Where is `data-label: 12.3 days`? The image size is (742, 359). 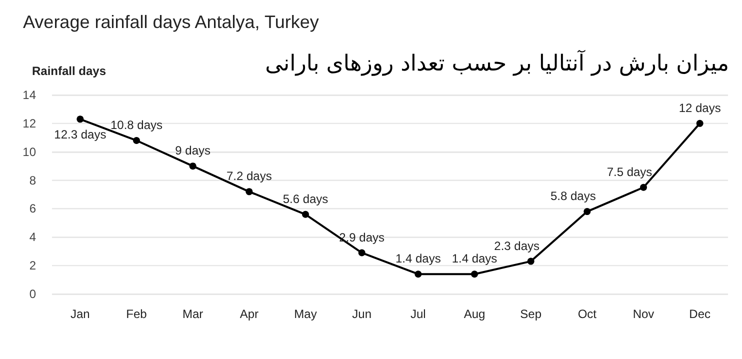
data-label: 12.3 days is located at coordinates (80, 135).